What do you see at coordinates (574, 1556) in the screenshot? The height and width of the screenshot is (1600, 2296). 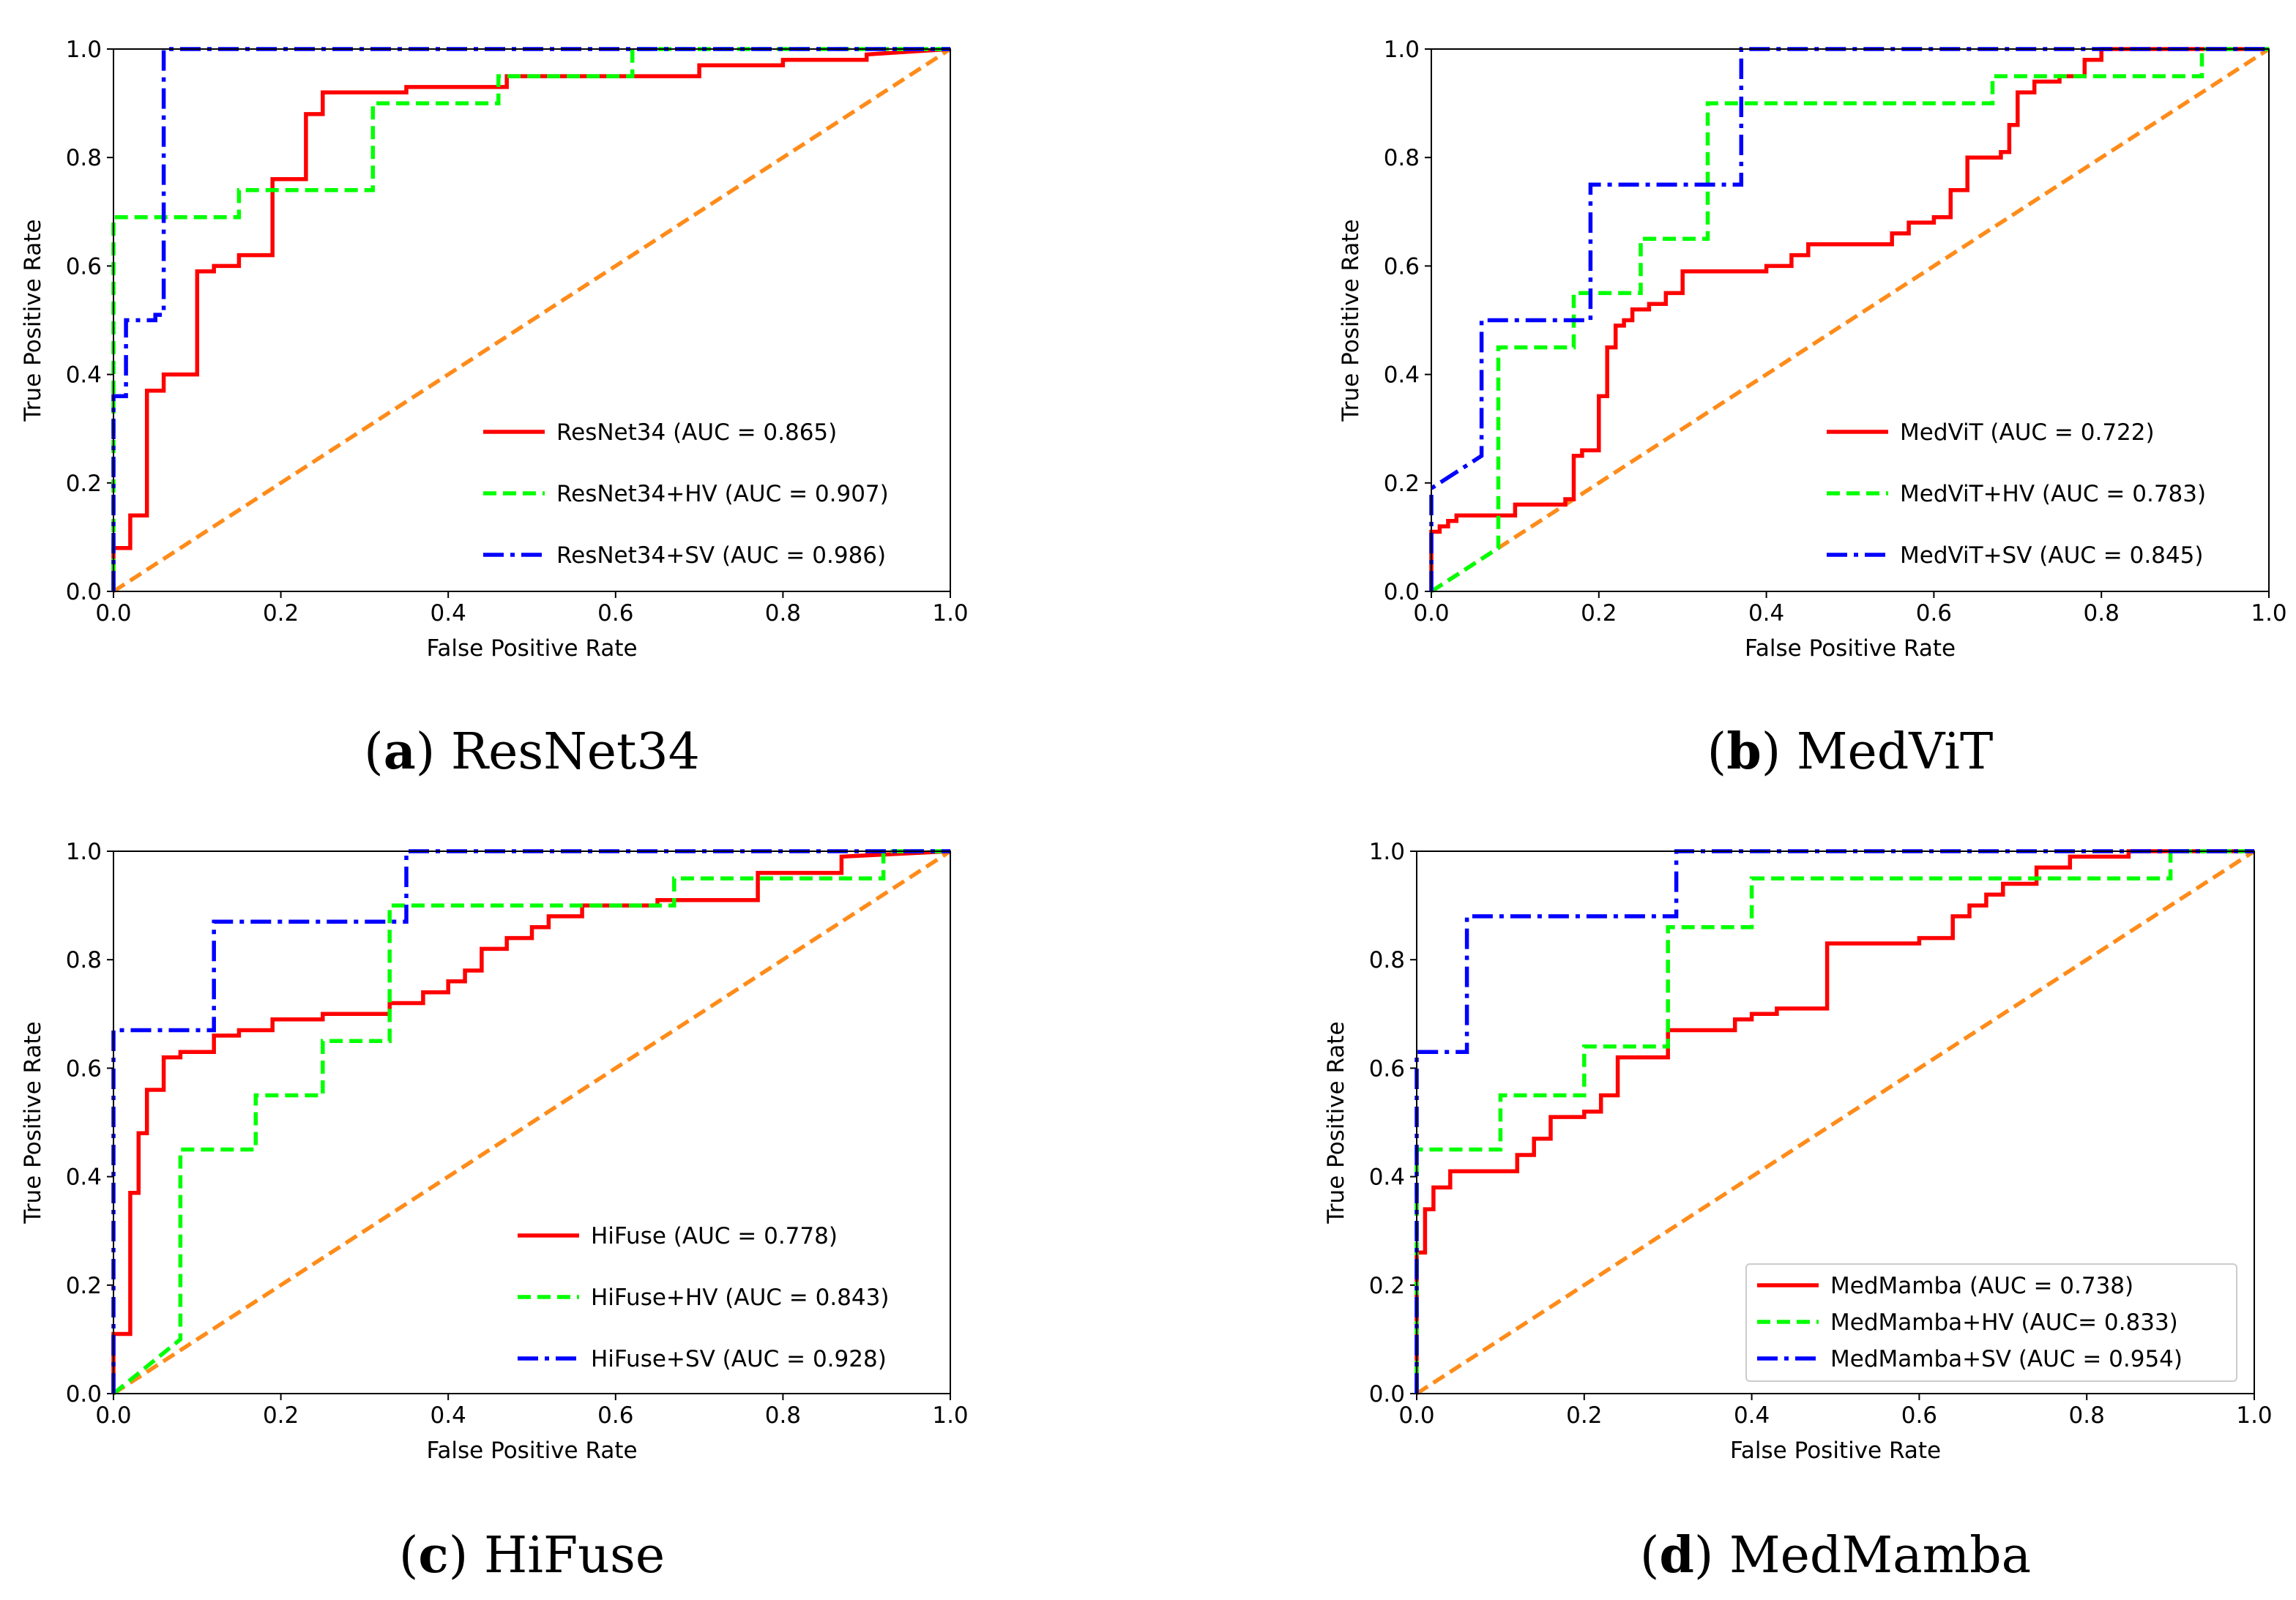 I see `caption-text: HiFuse` at bounding box center [574, 1556].